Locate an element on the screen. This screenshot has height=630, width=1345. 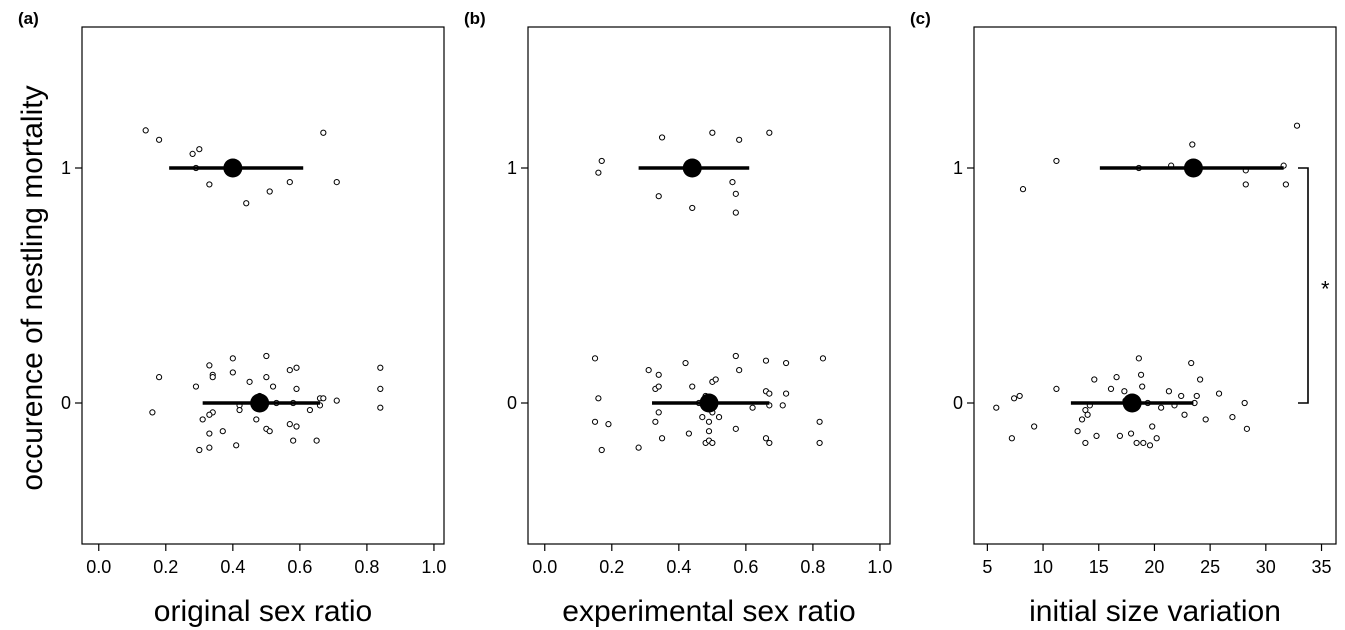
x-tick-label: 25 is located at coordinates (1210, 567).